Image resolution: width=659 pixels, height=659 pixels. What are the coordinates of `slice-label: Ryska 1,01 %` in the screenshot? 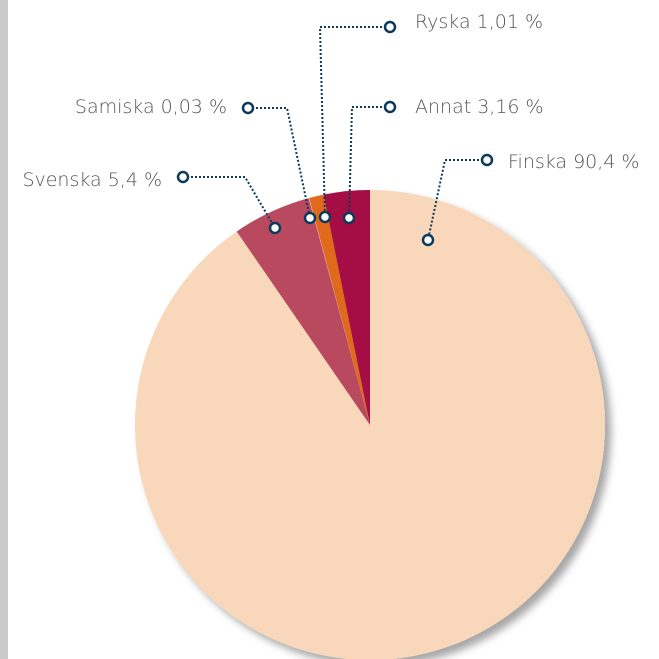 It's located at (479, 22).